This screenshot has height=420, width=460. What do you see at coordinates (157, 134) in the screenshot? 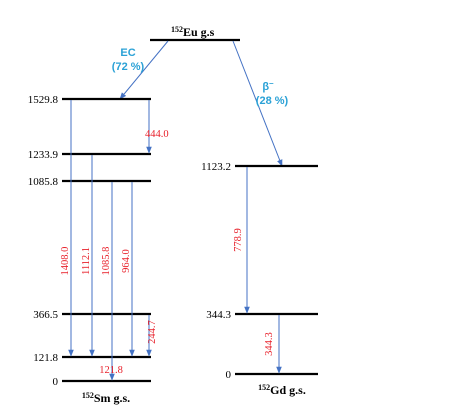
I see `gamma-energy-label: 444.0` at bounding box center [157, 134].